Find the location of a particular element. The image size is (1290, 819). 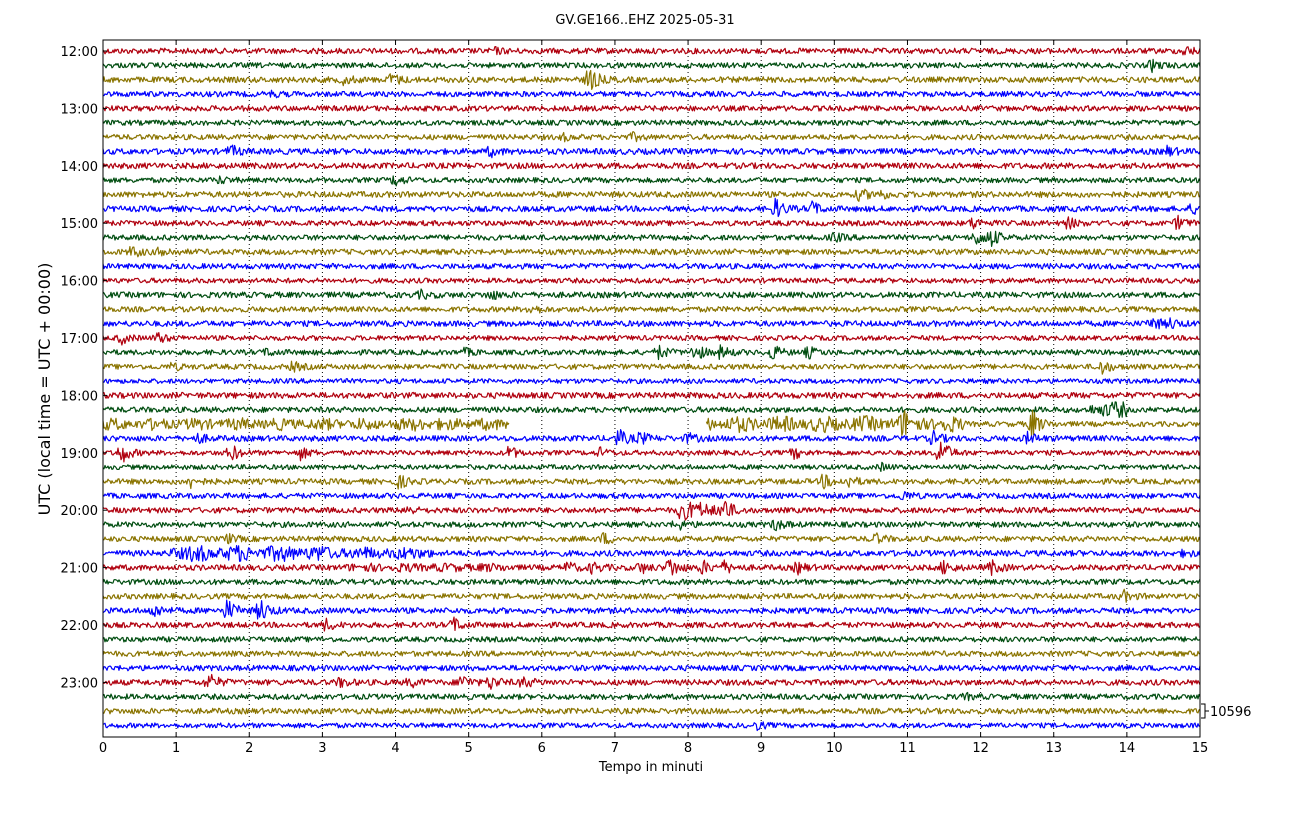

x-tick-label: 4 is located at coordinates (395, 748).